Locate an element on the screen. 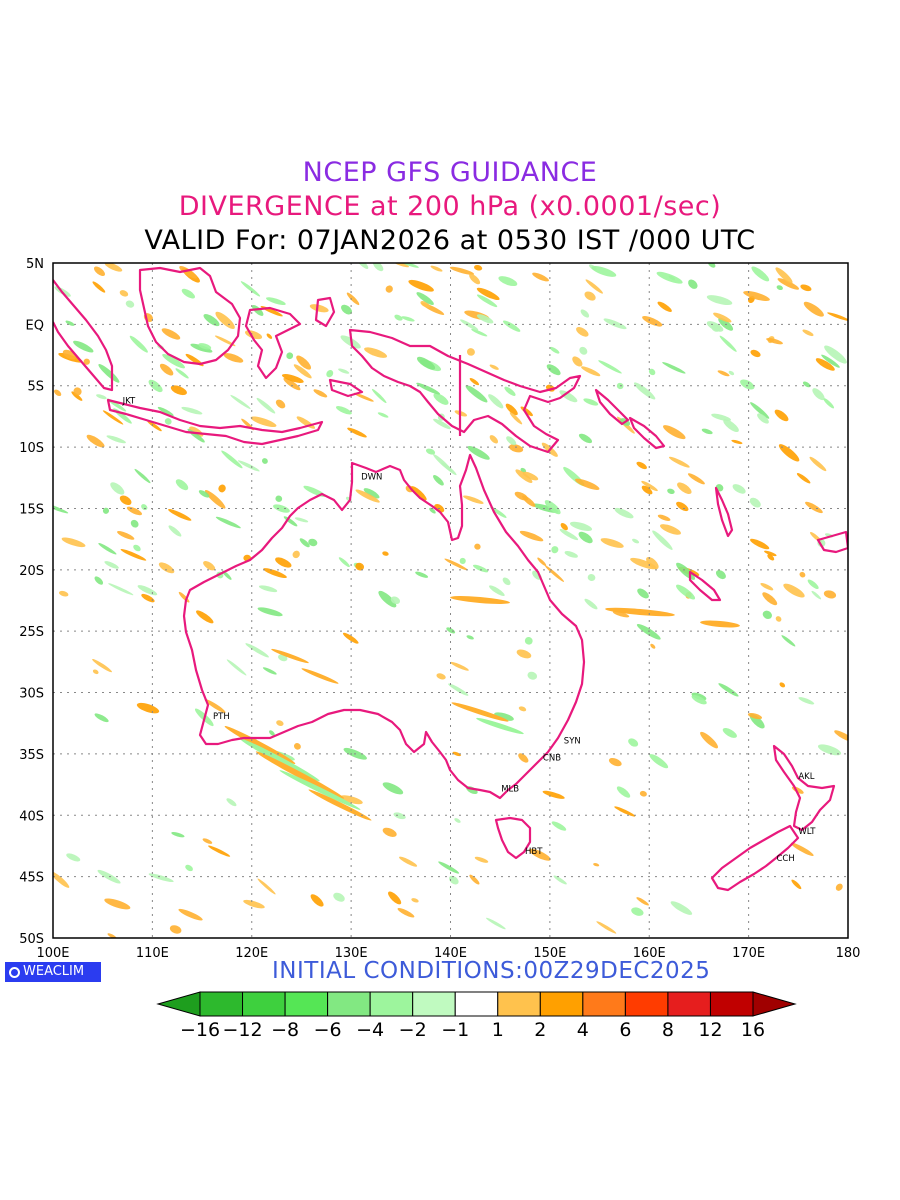  legend-swatch is located at coordinates (264, 1004).